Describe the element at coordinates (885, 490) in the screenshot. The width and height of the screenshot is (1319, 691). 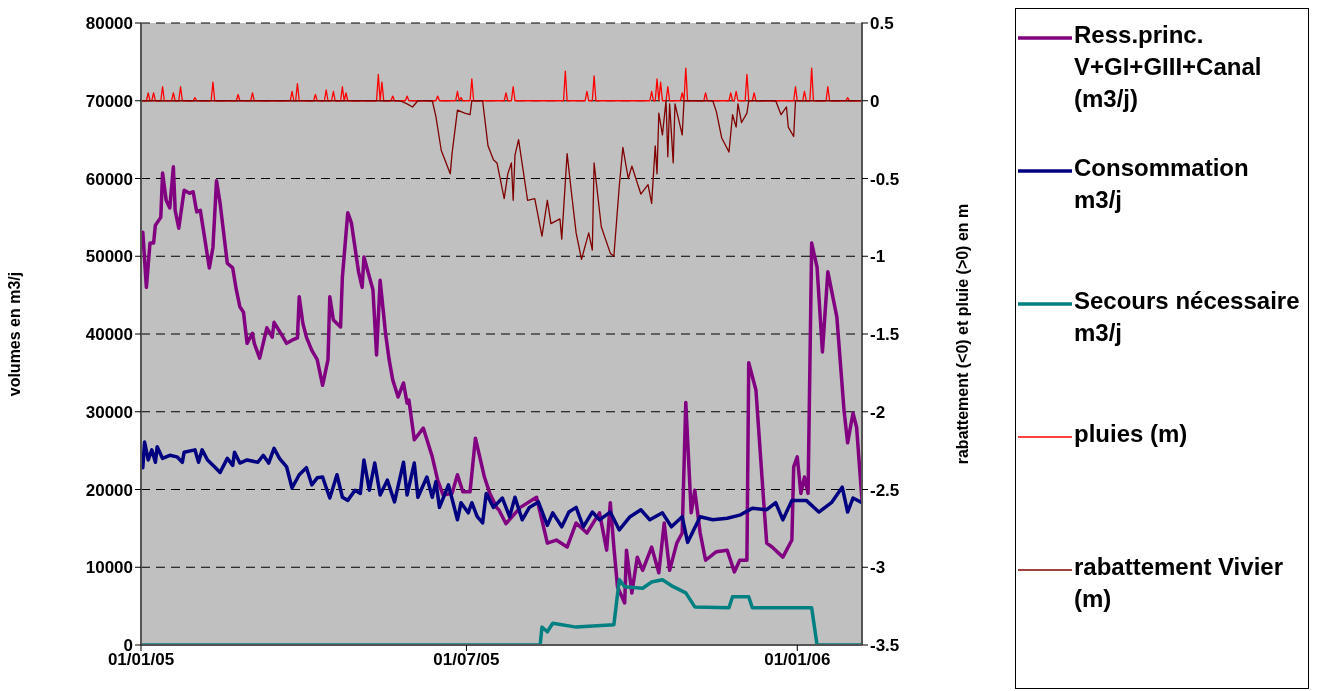
I see `y2-tick-label: -2.5` at that location.